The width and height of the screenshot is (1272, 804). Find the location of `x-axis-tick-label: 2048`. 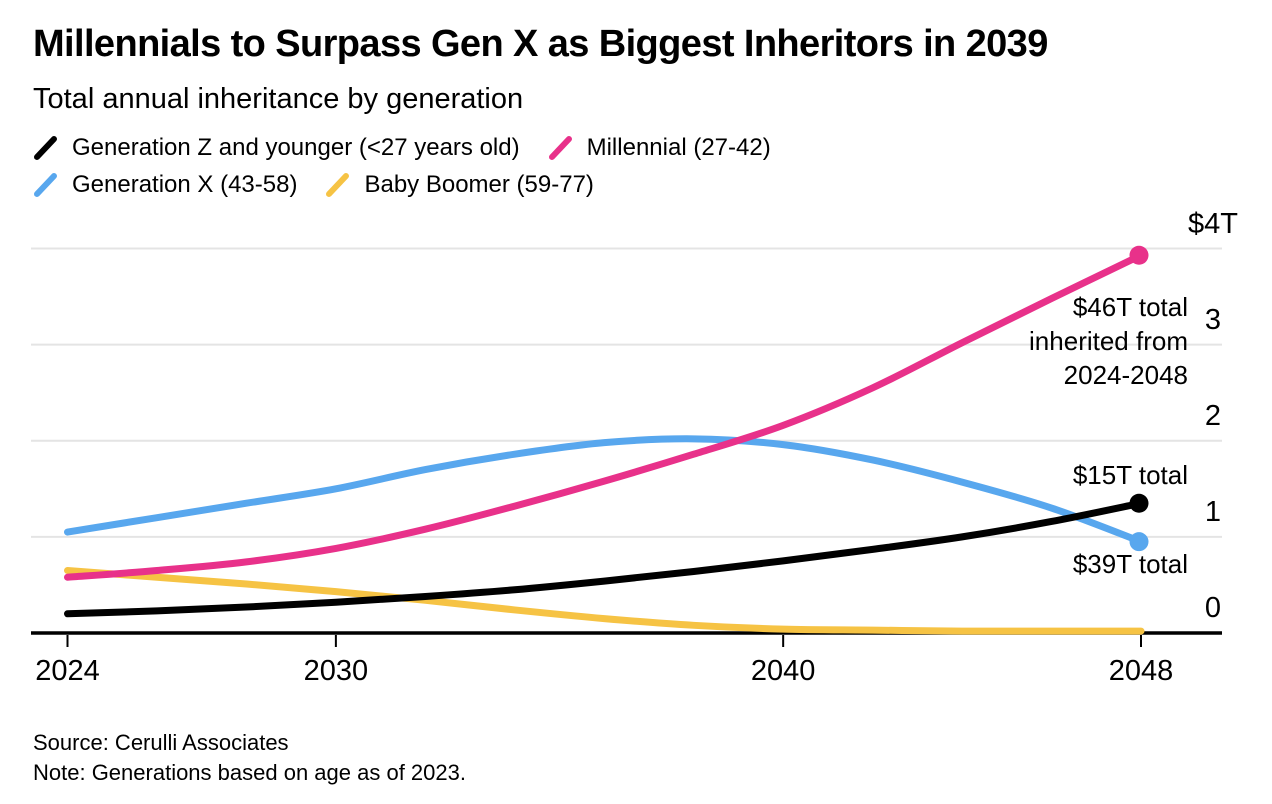

x-axis-tick-label: 2048 is located at coordinates (1141, 671).